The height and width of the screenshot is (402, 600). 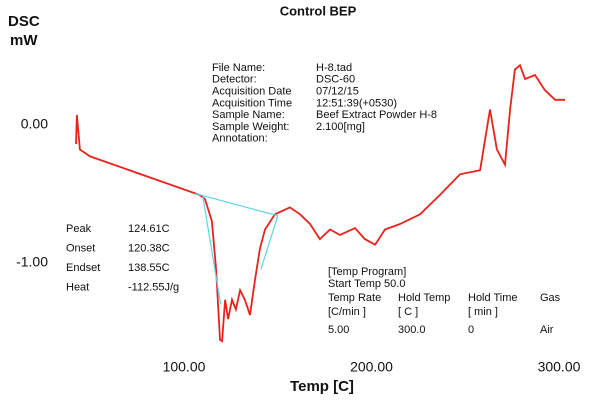 I want to click on program-cell: Hold Temp, so click(x=424, y=298).